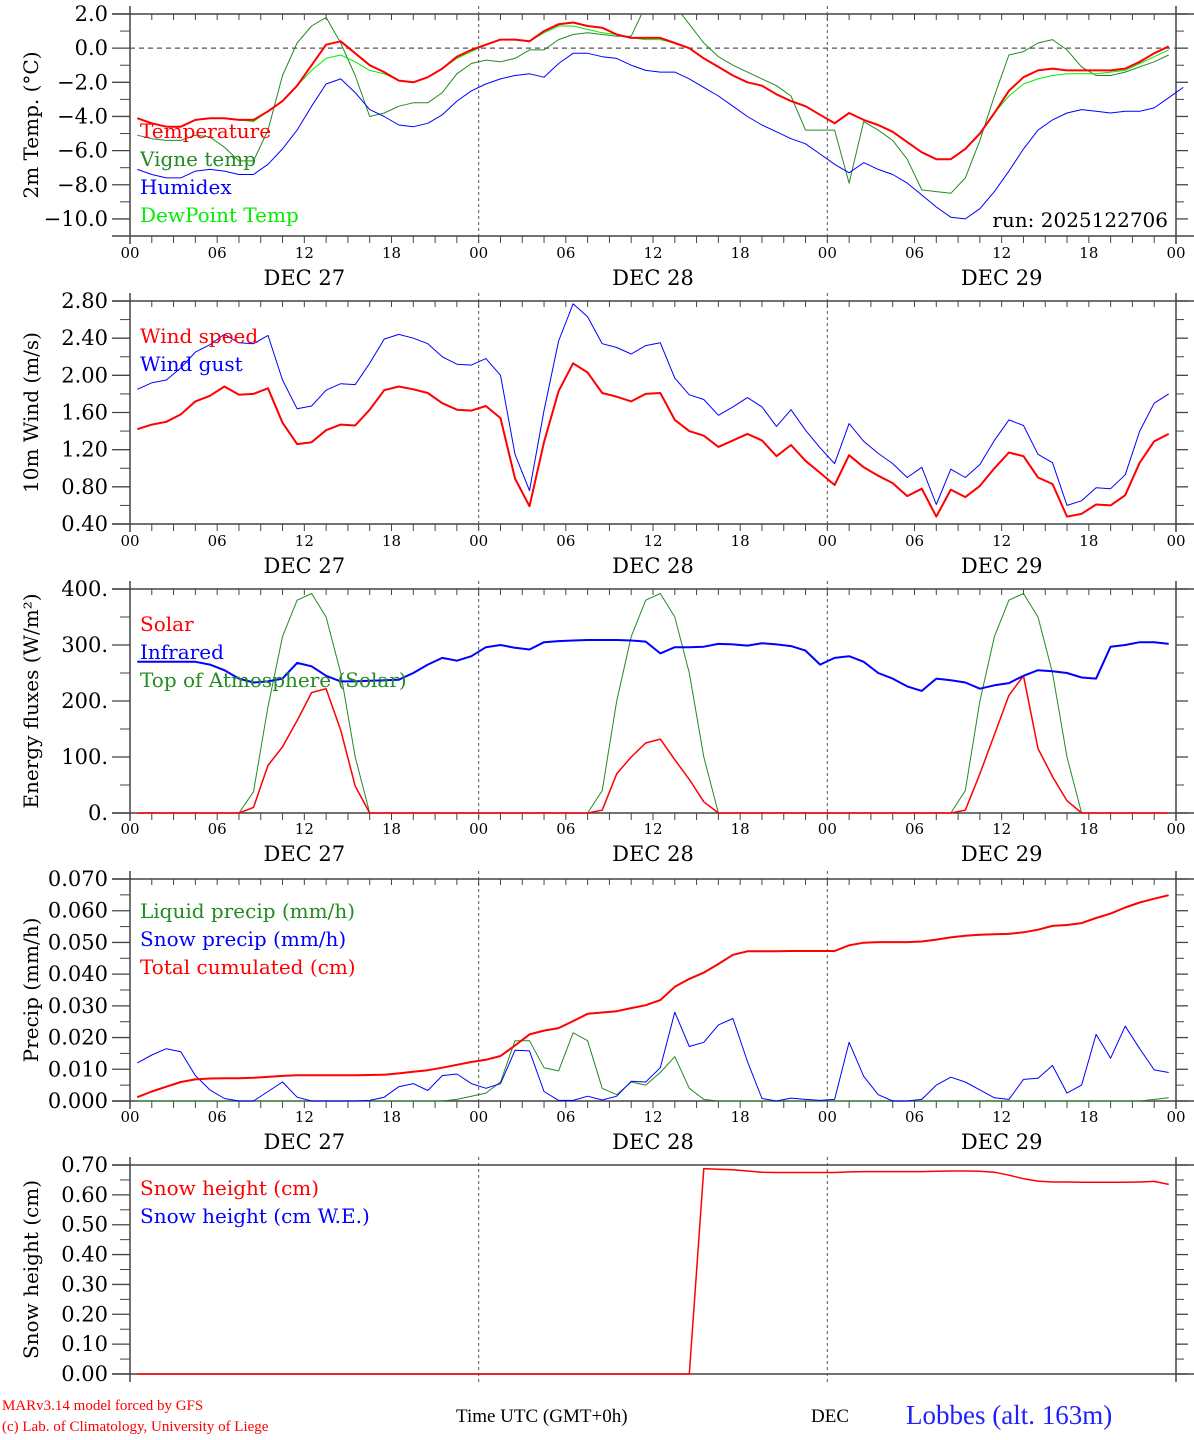 This screenshot has height=1440, width=1194. What do you see at coordinates (84, 757) in the screenshot?
I see `y-tick-label: 100.` at bounding box center [84, 757].